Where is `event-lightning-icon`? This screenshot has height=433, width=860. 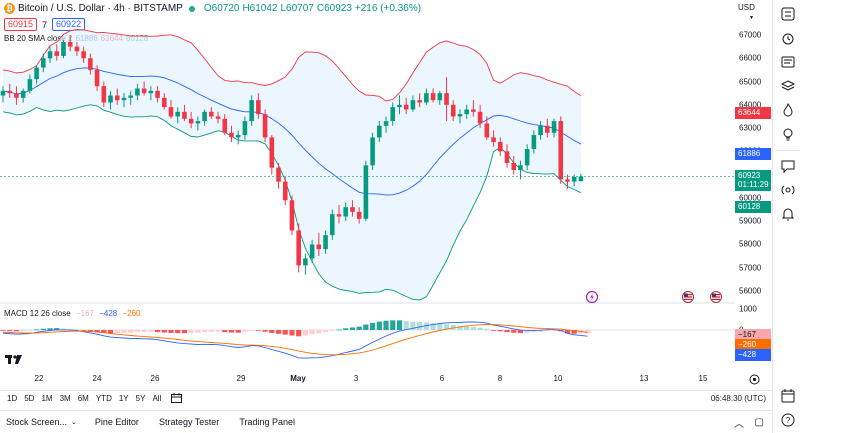
event-lightning-icon is located at coordinates (592, 297).